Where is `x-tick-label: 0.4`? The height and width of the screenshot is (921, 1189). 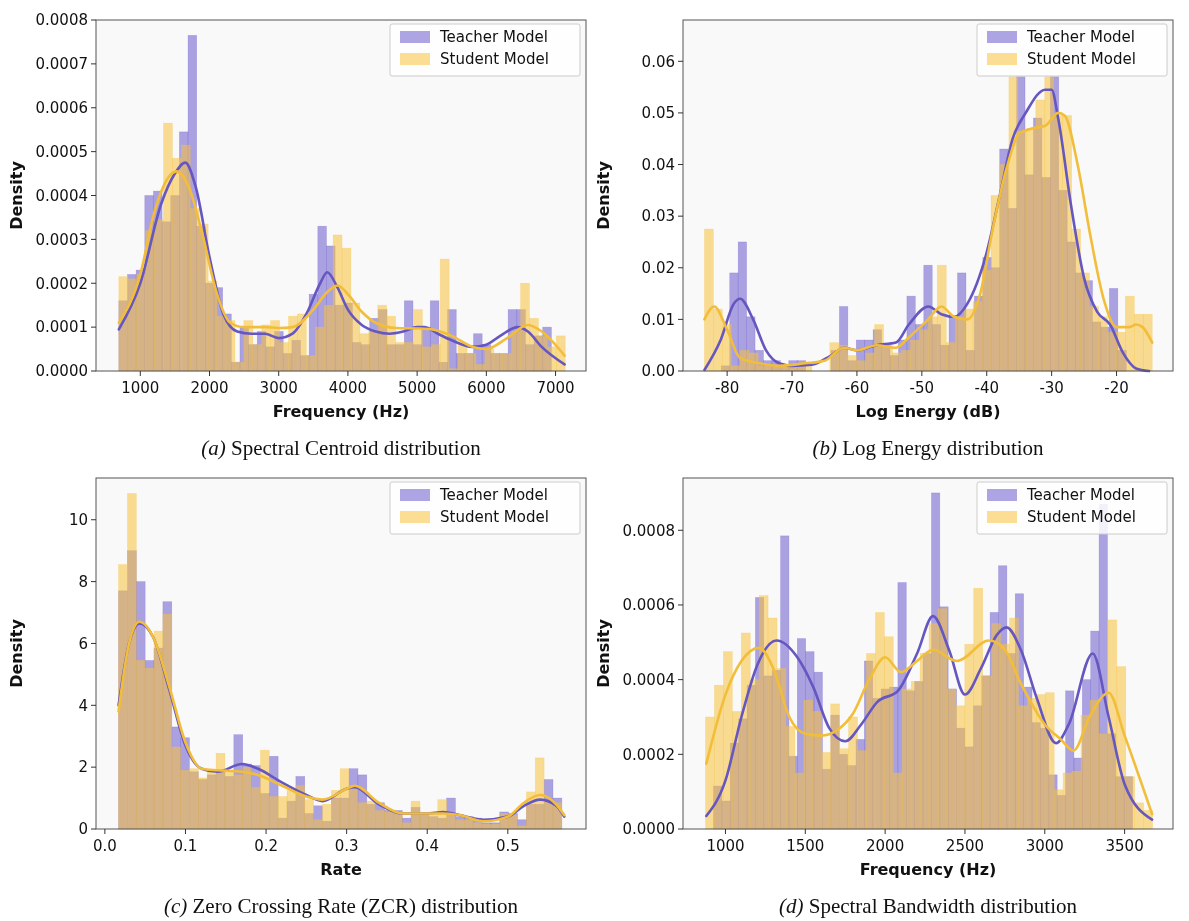
x-tick-label: 0.4 is located at coordinates (427, 846).